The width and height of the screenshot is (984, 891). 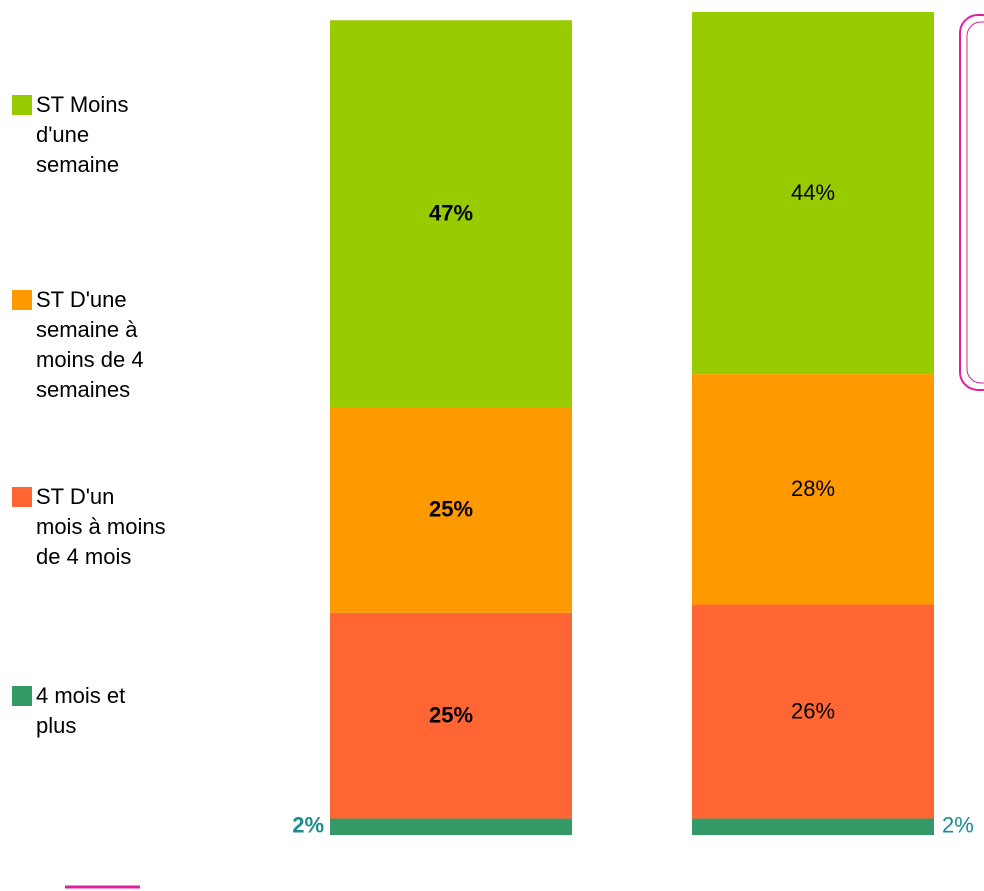 I want to click on legend-label: 4 mois et plus, so click(x=81, y=710).